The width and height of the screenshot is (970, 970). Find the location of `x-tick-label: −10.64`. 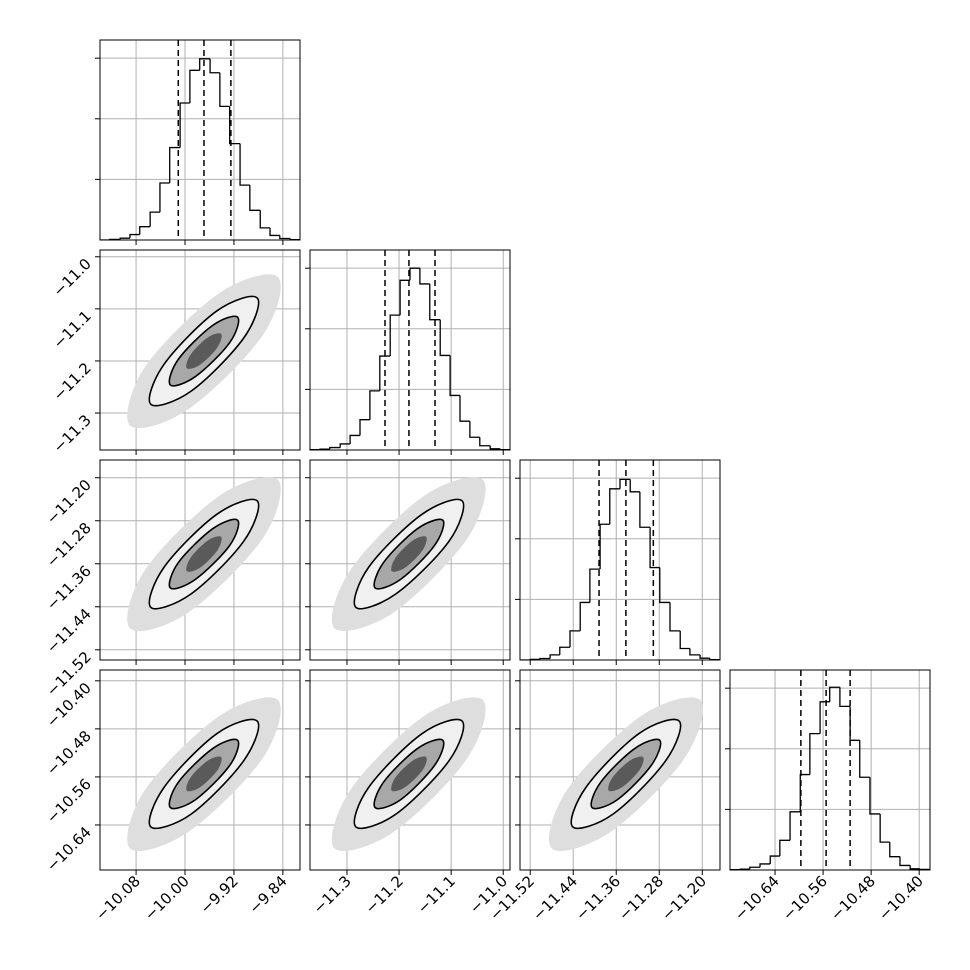

x-tick-label: −10.64 is located at coordinates (757, 898).